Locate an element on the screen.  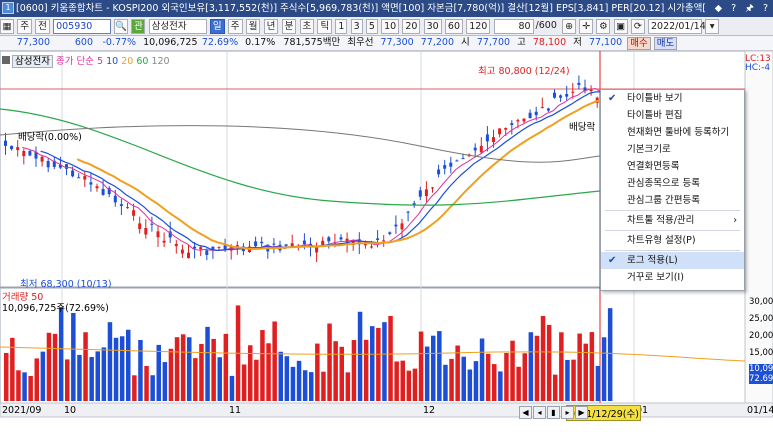
save-icon: ▣ is located at coordinates (620, 26).